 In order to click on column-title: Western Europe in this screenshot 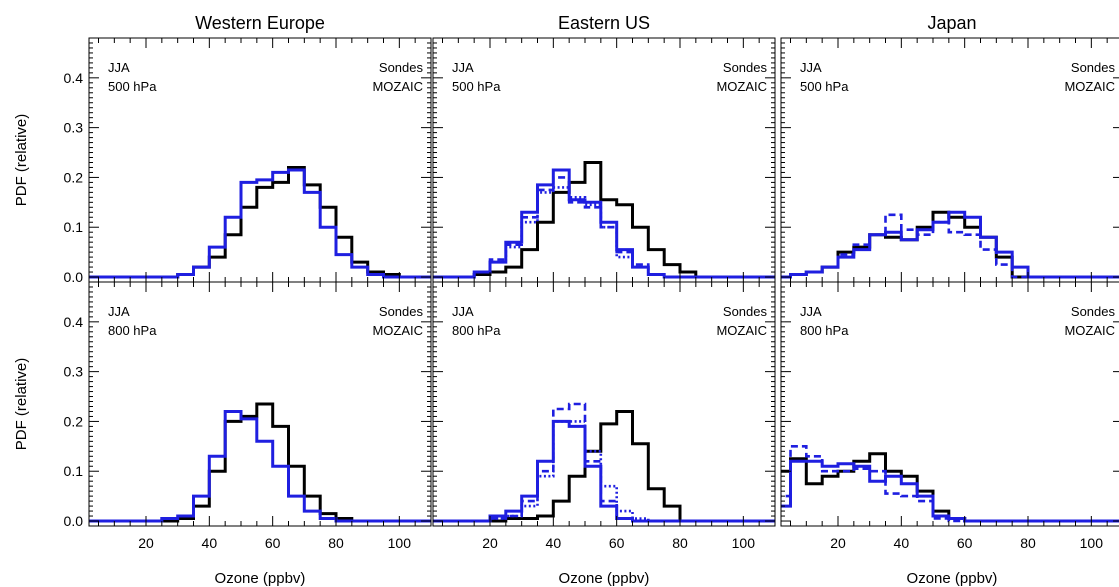, I will do `click(260, 23)`.